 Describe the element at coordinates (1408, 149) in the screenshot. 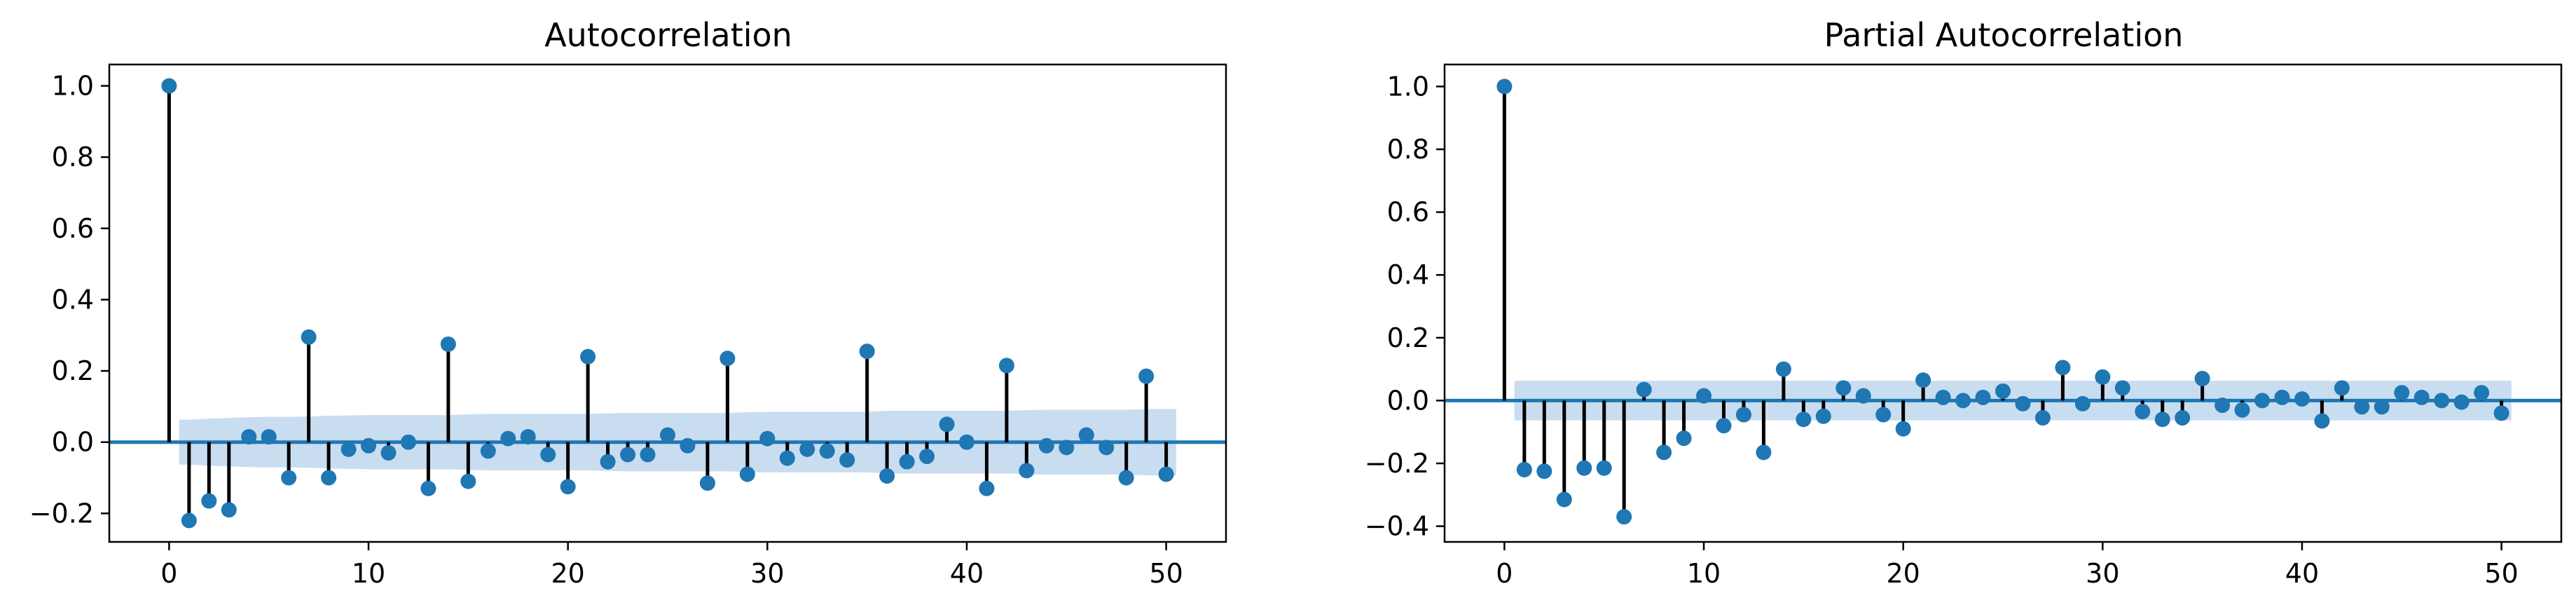

I see `y-tick-label: 0.8` at that location.